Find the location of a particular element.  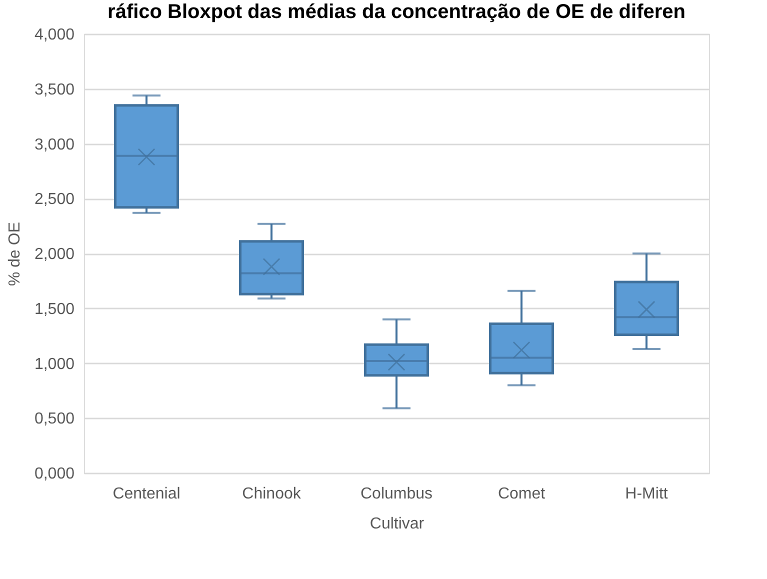

x-axis-title: Cultivar is located at coordinates (397, 524).